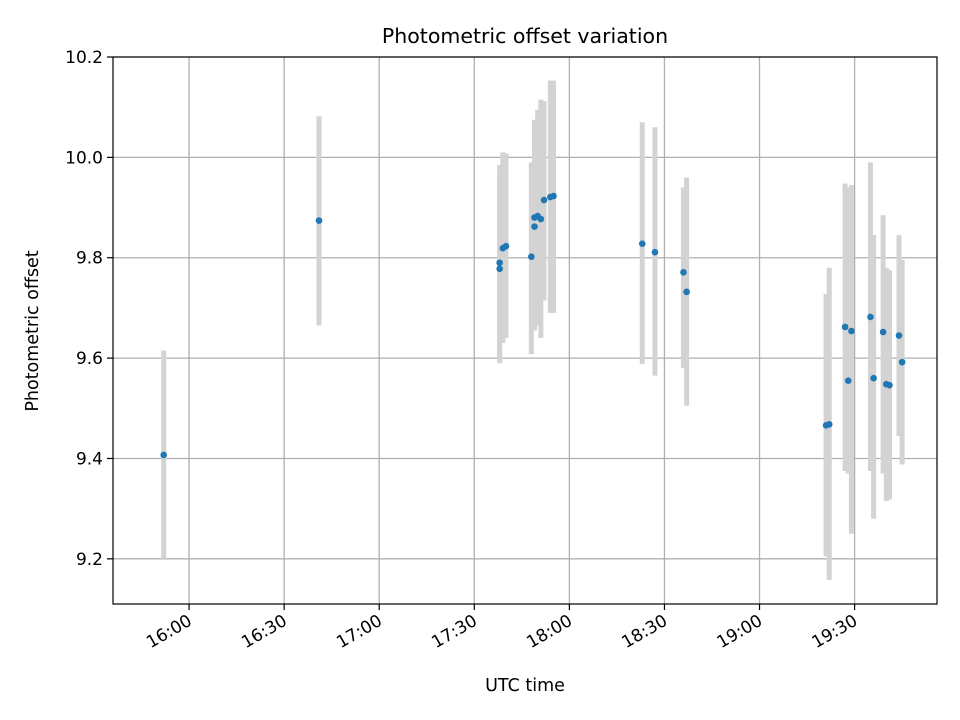  I want to click on y-tick-label: 10.0, so click(84, 158).